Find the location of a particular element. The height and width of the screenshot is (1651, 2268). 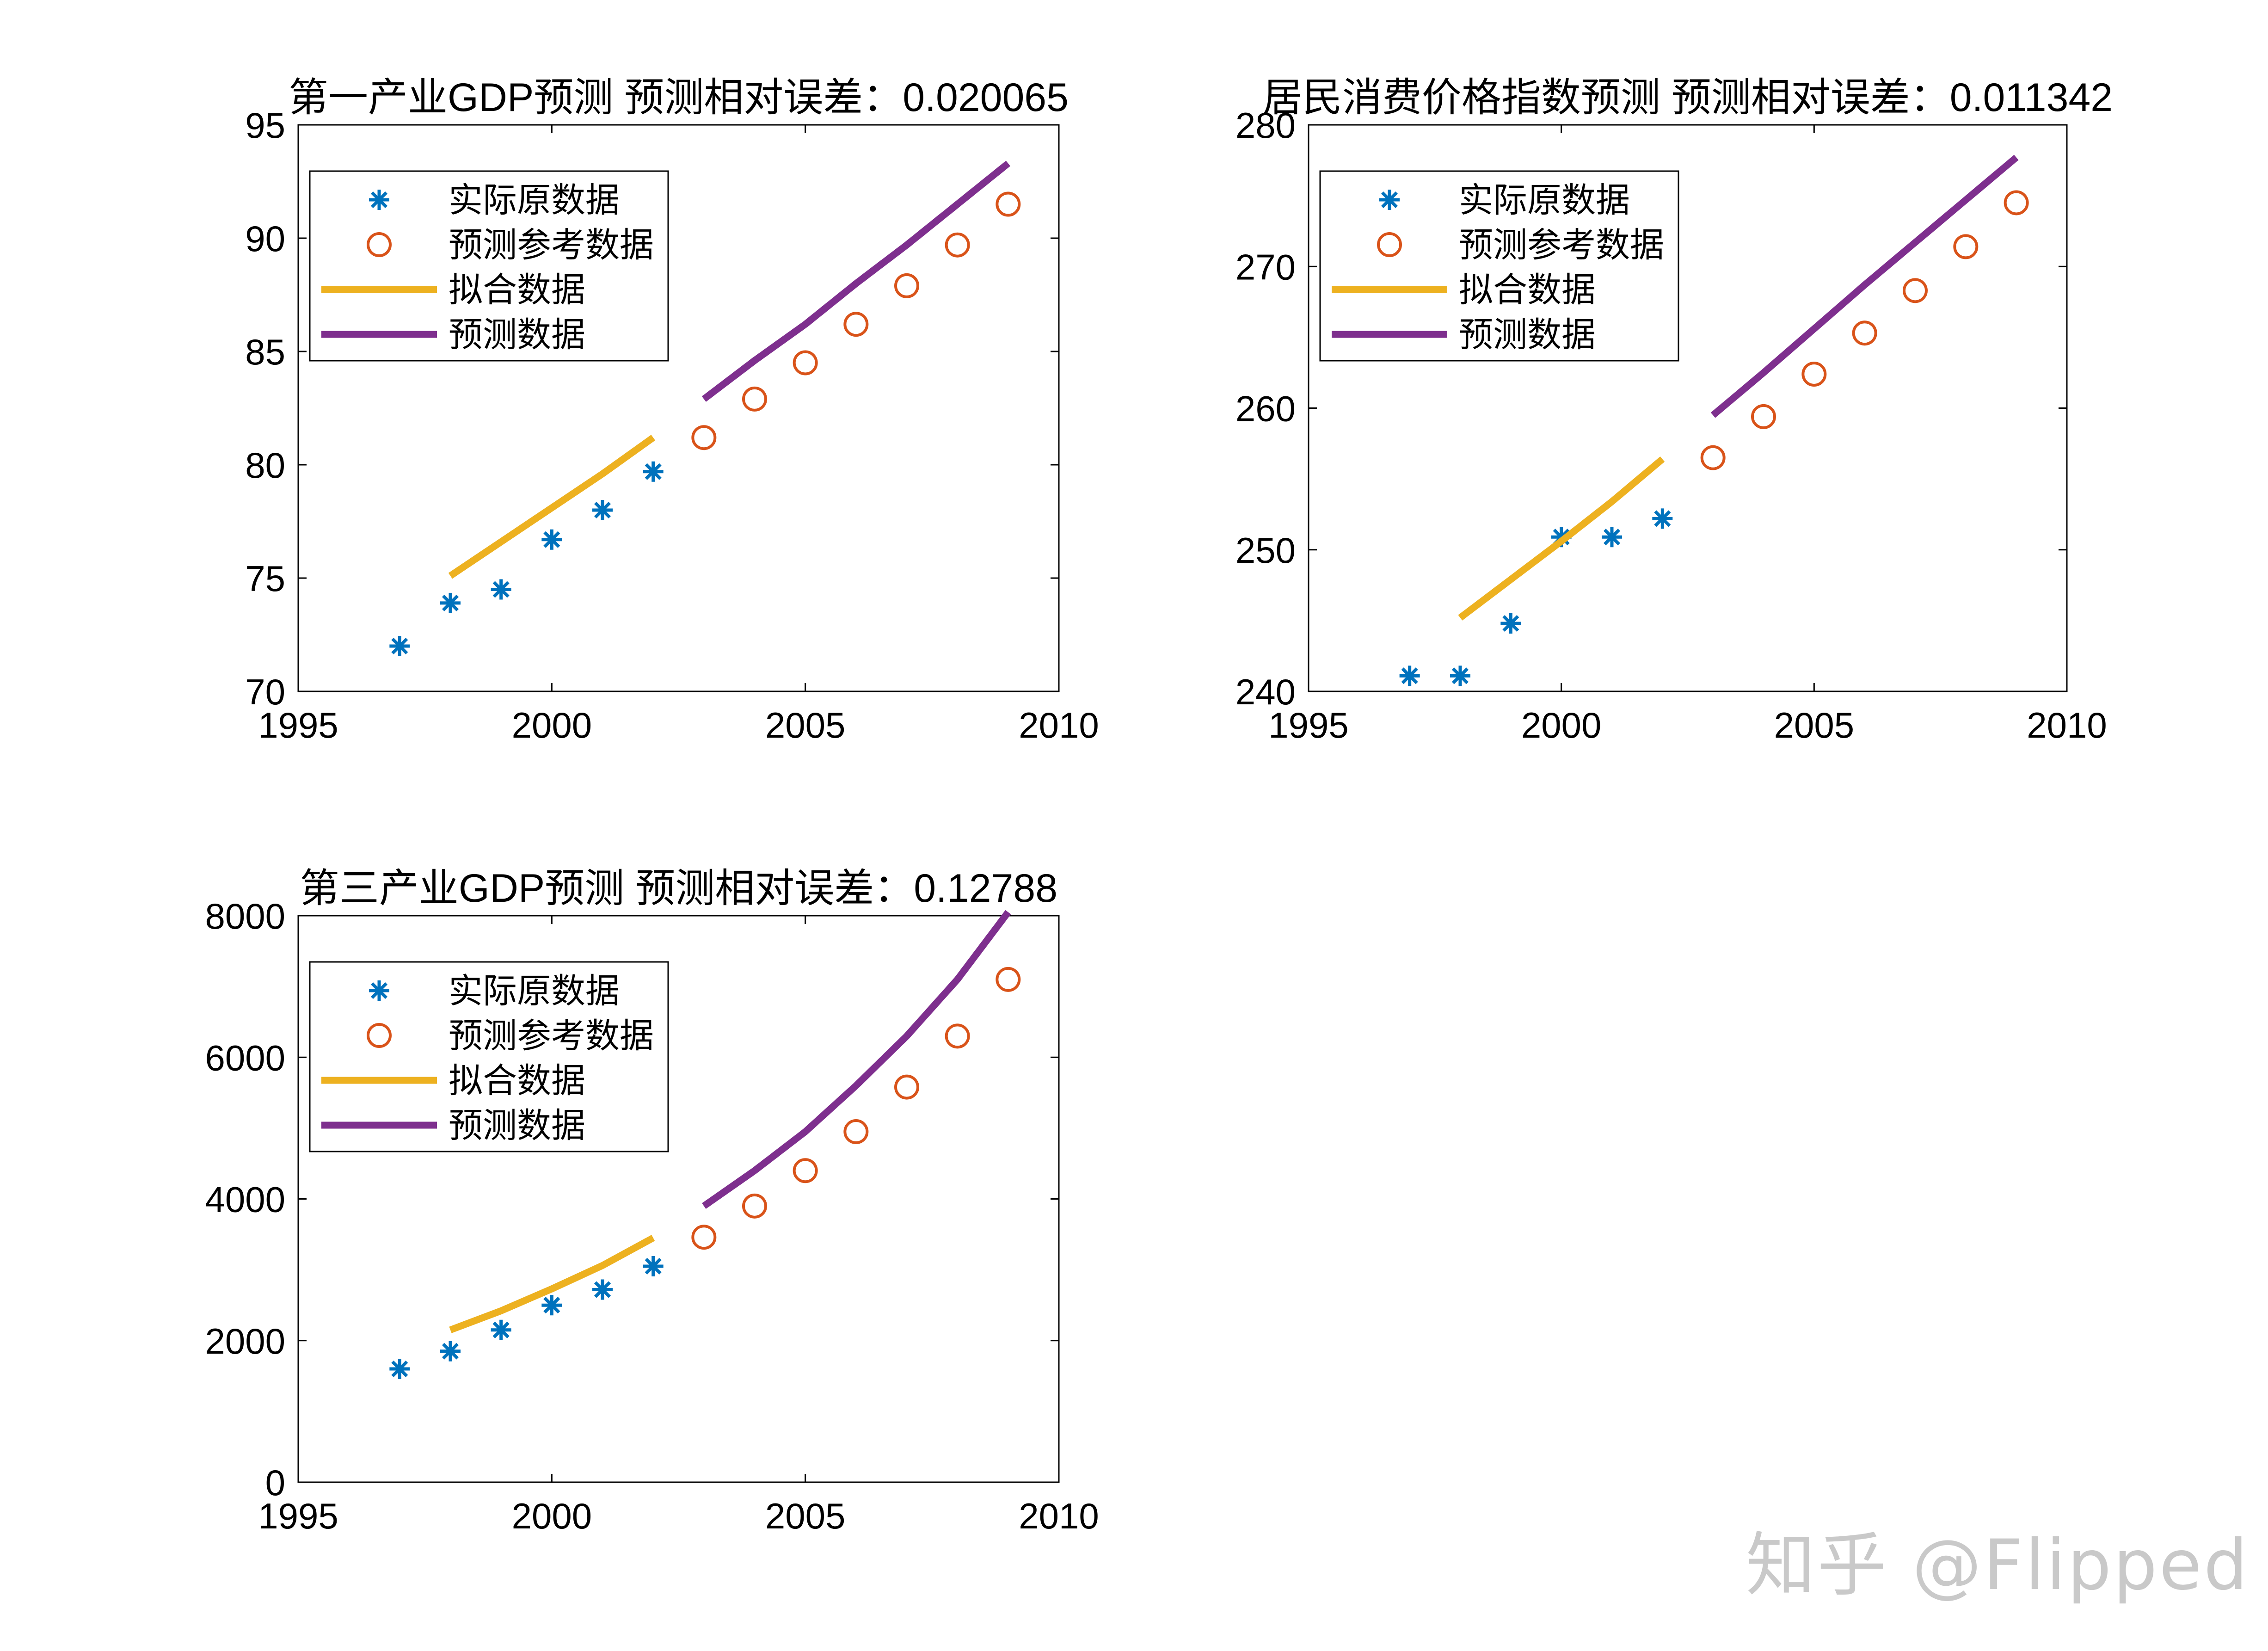

y-tick-label: 2000 is located at coordinates (245, 1341).